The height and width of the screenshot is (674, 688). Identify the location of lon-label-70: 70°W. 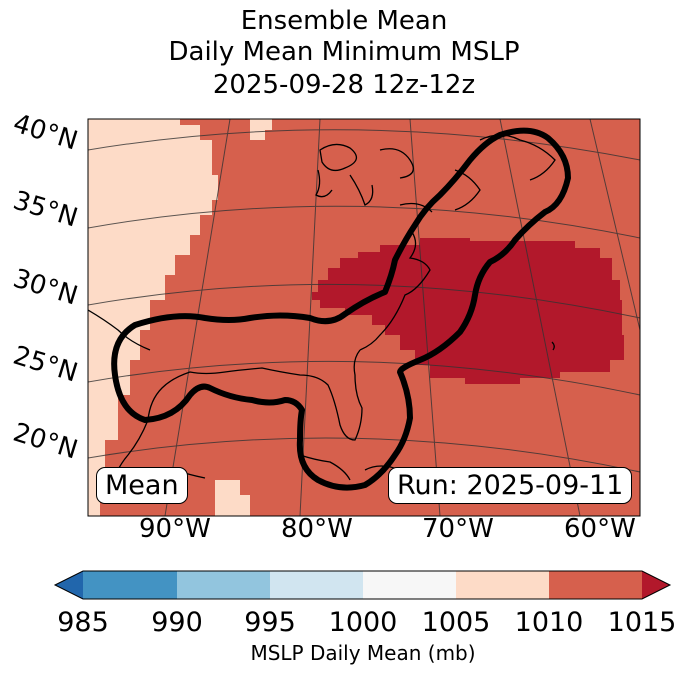
(458, 529).